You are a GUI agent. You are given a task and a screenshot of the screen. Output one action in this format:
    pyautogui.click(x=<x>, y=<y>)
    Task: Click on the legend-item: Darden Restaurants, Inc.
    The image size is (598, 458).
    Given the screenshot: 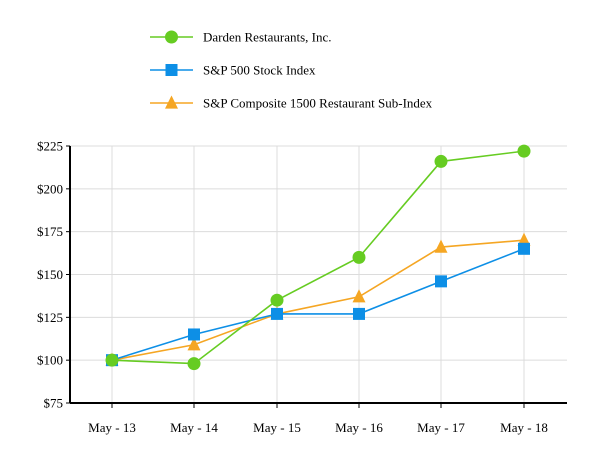 What is the action you would take?
    pyautogui.click(x=241, y=37)
    